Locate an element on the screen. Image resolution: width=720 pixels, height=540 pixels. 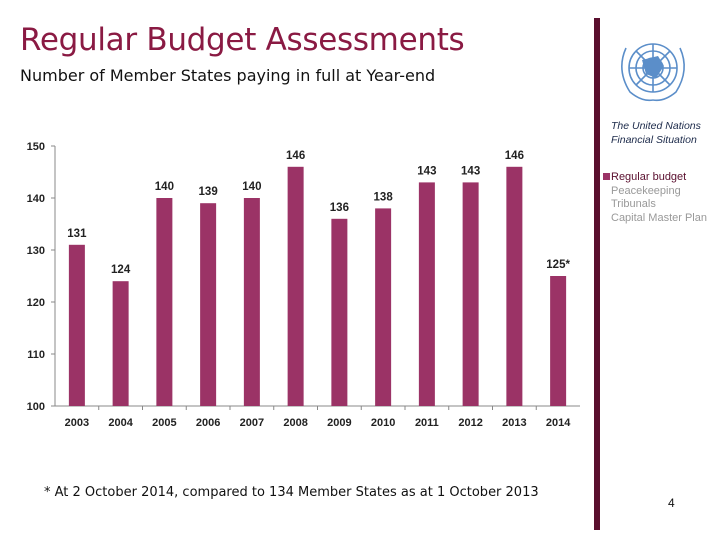
nav-item-peacekeeping: Peacekeeping is located at coordinates (646, 190).